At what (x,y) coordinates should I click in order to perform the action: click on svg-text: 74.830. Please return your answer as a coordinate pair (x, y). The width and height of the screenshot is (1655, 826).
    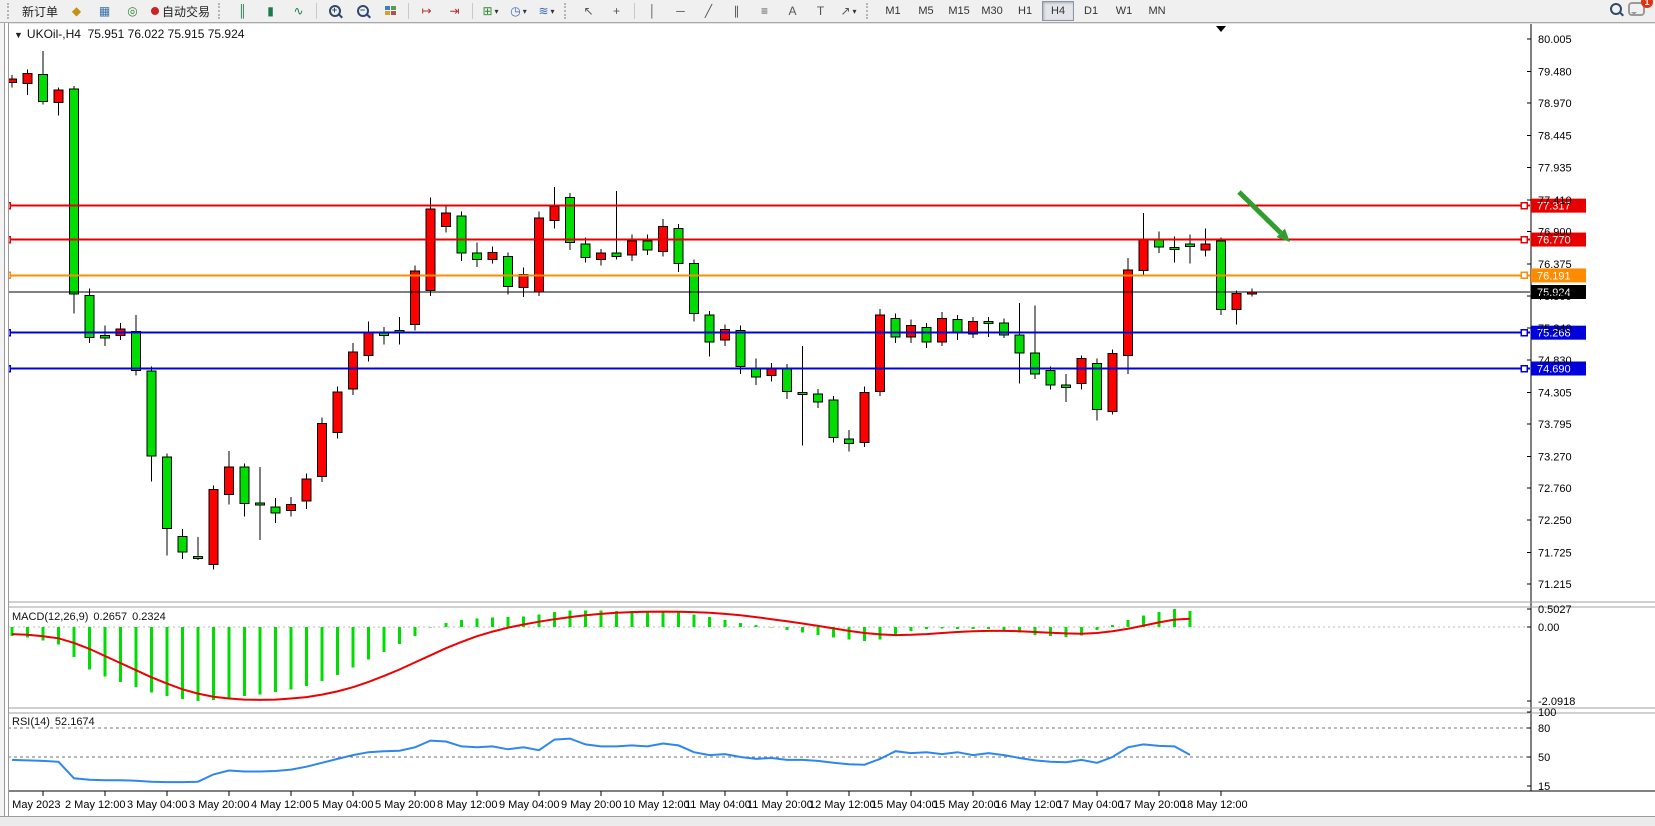
    Looking at the image, I should click on (1555, 361).